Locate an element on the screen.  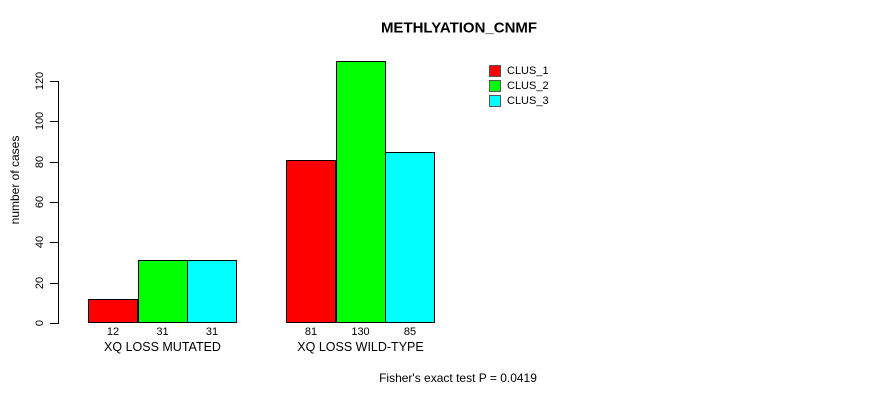
legend-label: CLUS_3 is located at coordinates (528, 101).